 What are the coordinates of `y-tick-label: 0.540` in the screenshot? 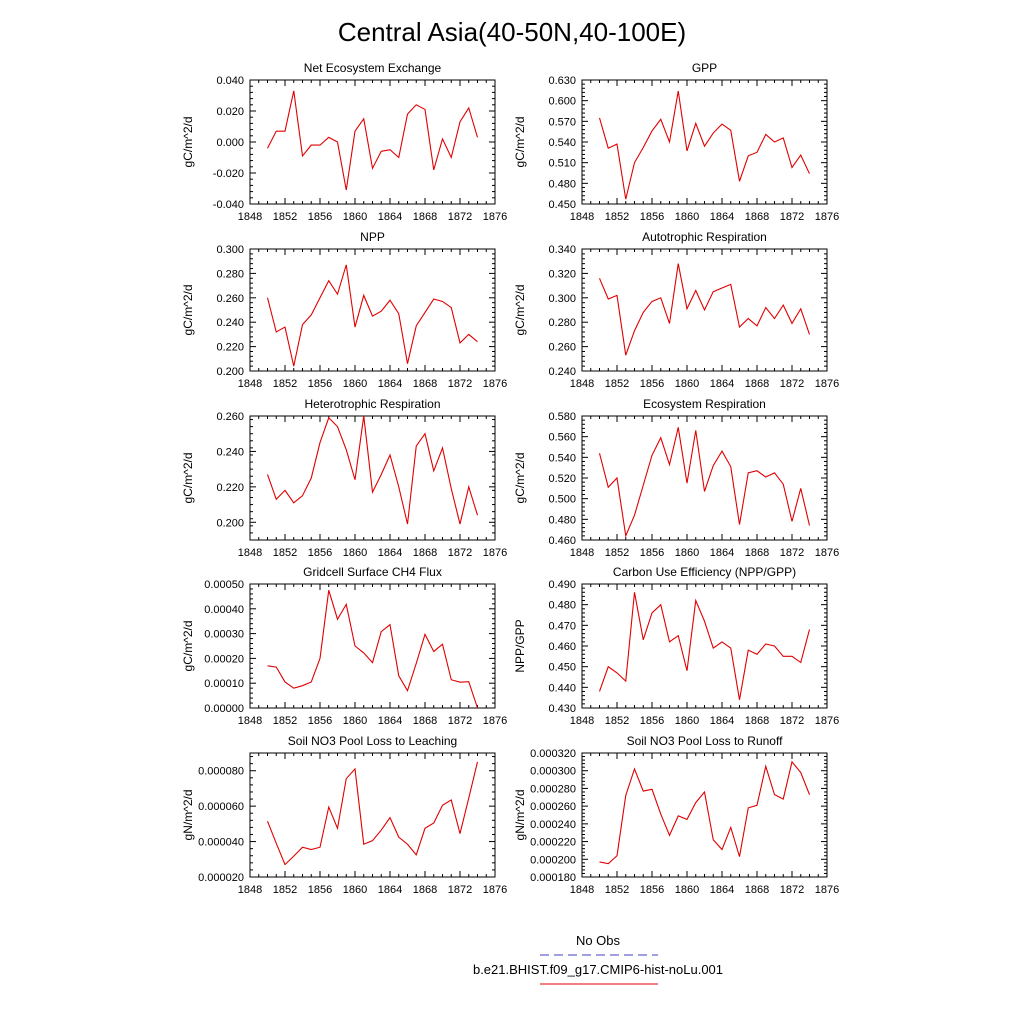 It's located at (562, 143).